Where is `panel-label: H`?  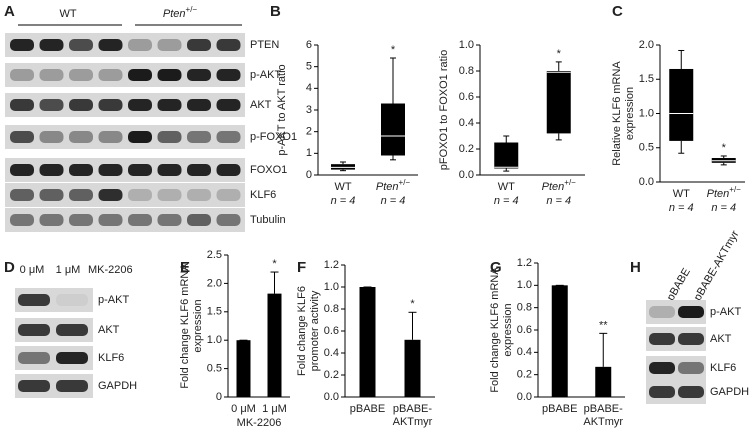
panel-label: H is located at coordinates (635, 267).